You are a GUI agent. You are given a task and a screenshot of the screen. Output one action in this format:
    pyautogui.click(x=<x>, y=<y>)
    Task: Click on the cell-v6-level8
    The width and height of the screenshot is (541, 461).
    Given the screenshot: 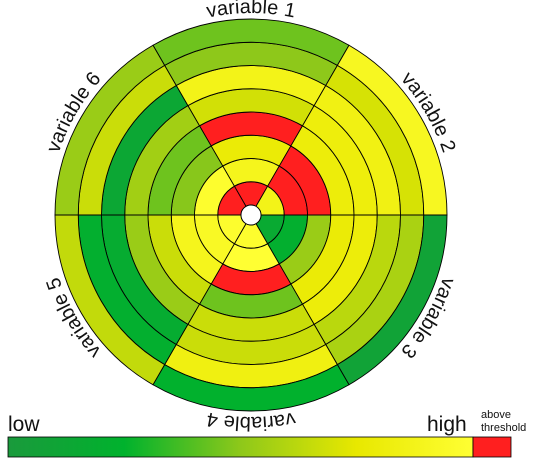 What is the action you would take?
    pyautogui.click(x=110, y=130)
    